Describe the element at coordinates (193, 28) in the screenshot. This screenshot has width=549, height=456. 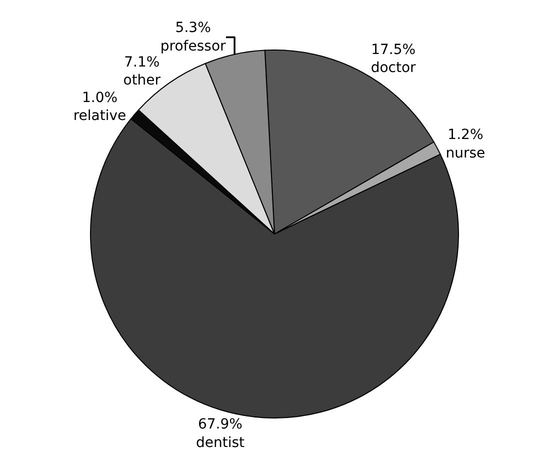
I see `data-label: 5.3%` at that location.